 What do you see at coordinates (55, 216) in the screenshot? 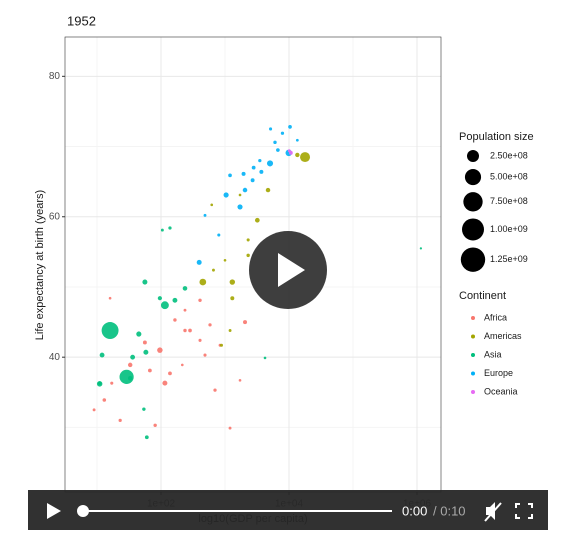
I see `y-tick-label: 60` at bounding box center [55, 216].